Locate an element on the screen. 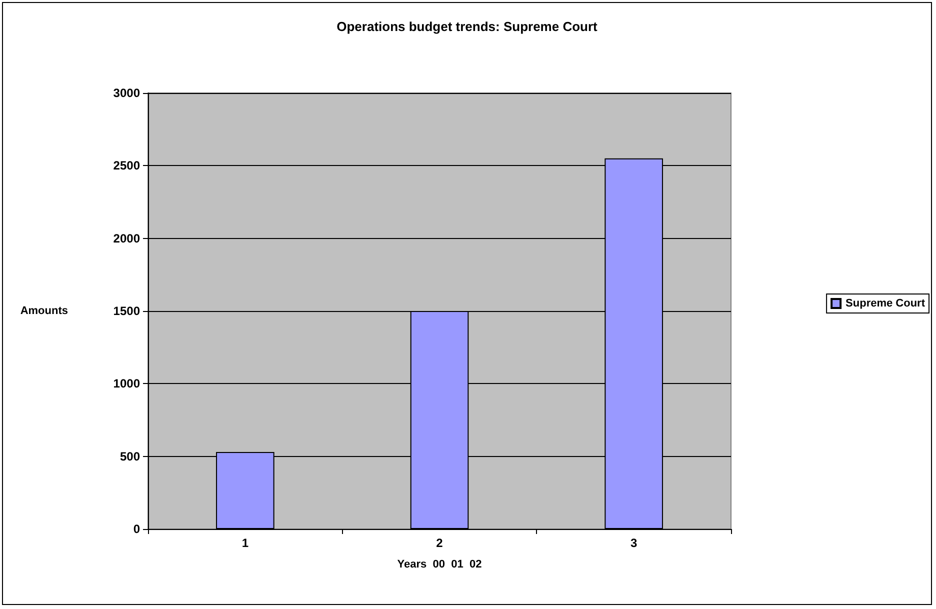  y-tick-label: 2500 is located at coordinates (126, 165).